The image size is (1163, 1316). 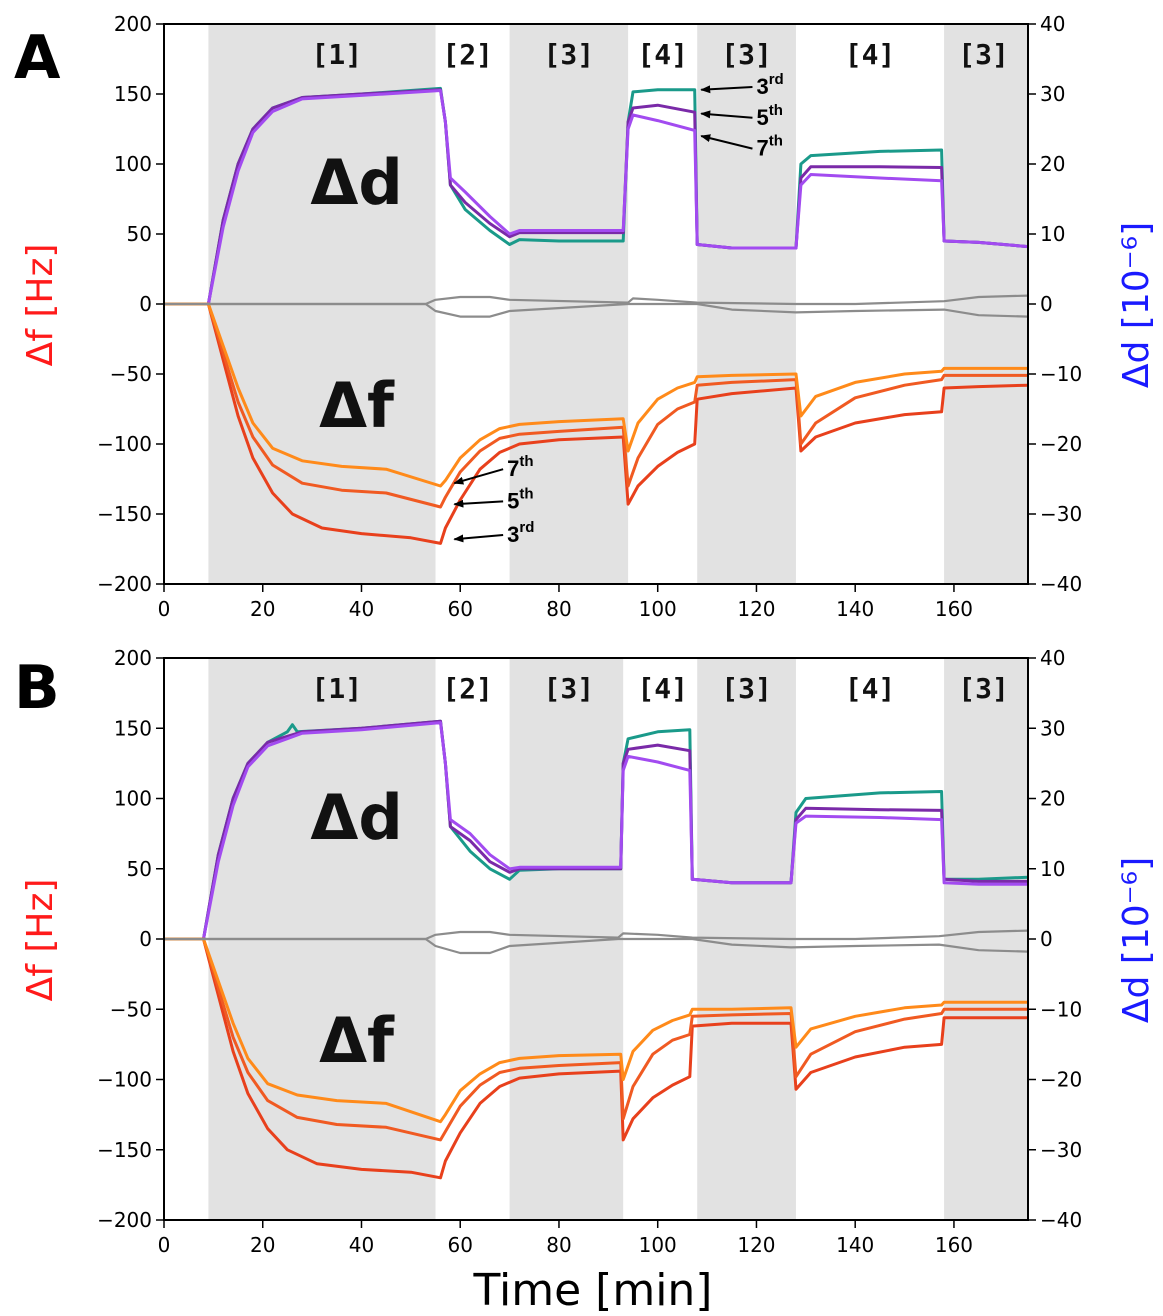 I want to click on annotation-label: 3rd, so click(x=520, y=533).